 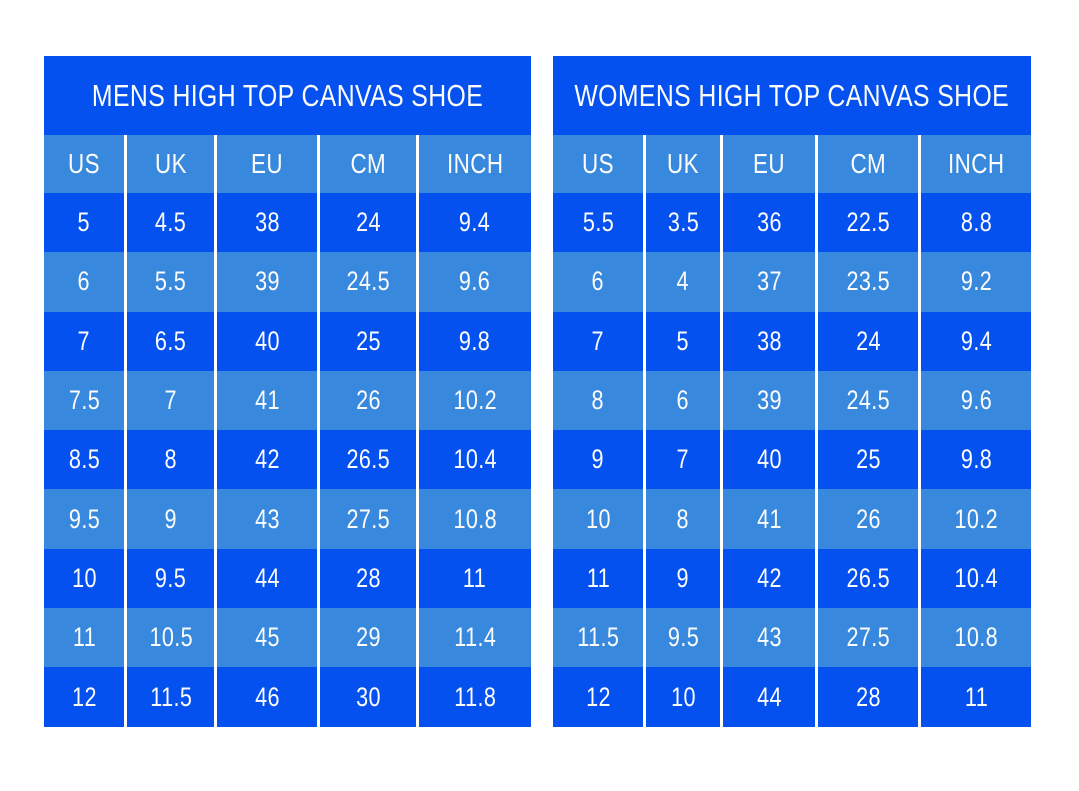 I want to click on size-cell-value: 40, so click(x=267, y=340).